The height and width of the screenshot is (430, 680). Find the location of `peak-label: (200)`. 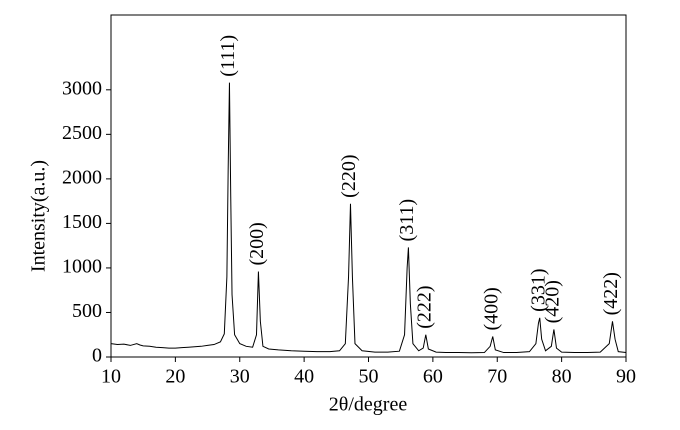

peak-label: (200) is located at coordinates (257, 243).